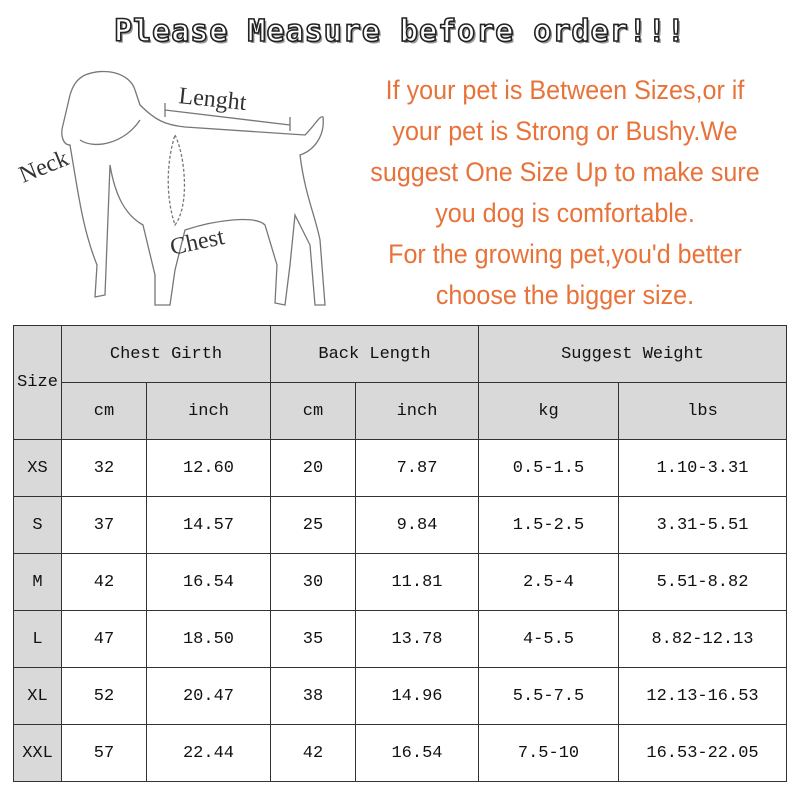 The image size is (800, 800). Describe the element at coordinates (313, 639) in the screenshot. I see `table-cell: 35` at that location.